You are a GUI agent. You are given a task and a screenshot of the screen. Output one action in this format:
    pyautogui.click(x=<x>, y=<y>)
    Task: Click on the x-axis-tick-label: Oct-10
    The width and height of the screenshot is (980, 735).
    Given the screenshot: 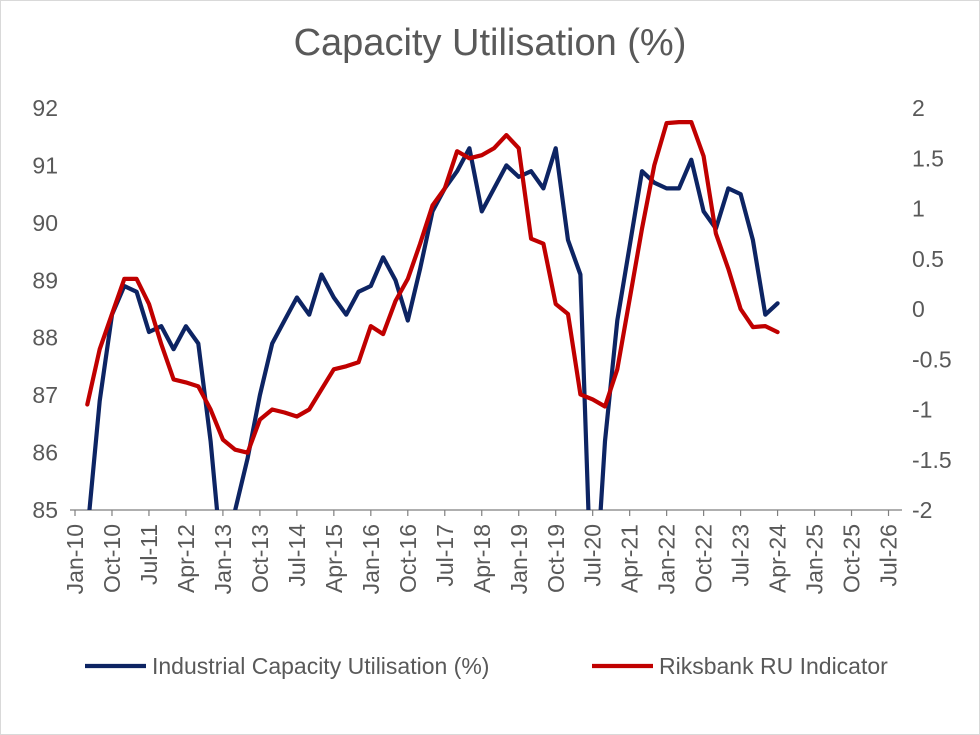 What is the action you would take?
    pyautogui.click(x=112, y=558)
    